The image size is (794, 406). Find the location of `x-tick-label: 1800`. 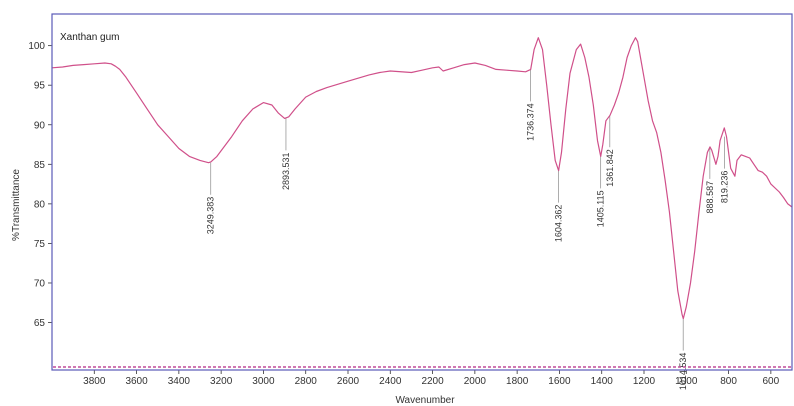

x-tick-label: 1800 is located at coordinates (517, 381).